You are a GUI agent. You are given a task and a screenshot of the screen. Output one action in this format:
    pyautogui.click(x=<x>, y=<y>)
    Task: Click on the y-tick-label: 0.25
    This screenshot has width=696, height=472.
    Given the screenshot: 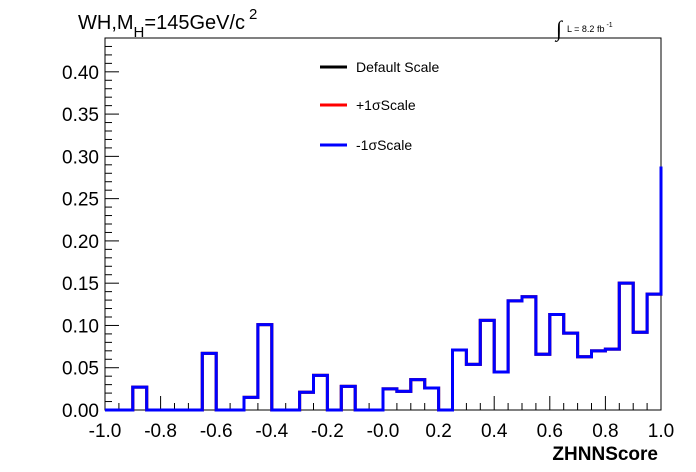 What is the action you would take?
    pyautogui.click(x=80, y=200)
    